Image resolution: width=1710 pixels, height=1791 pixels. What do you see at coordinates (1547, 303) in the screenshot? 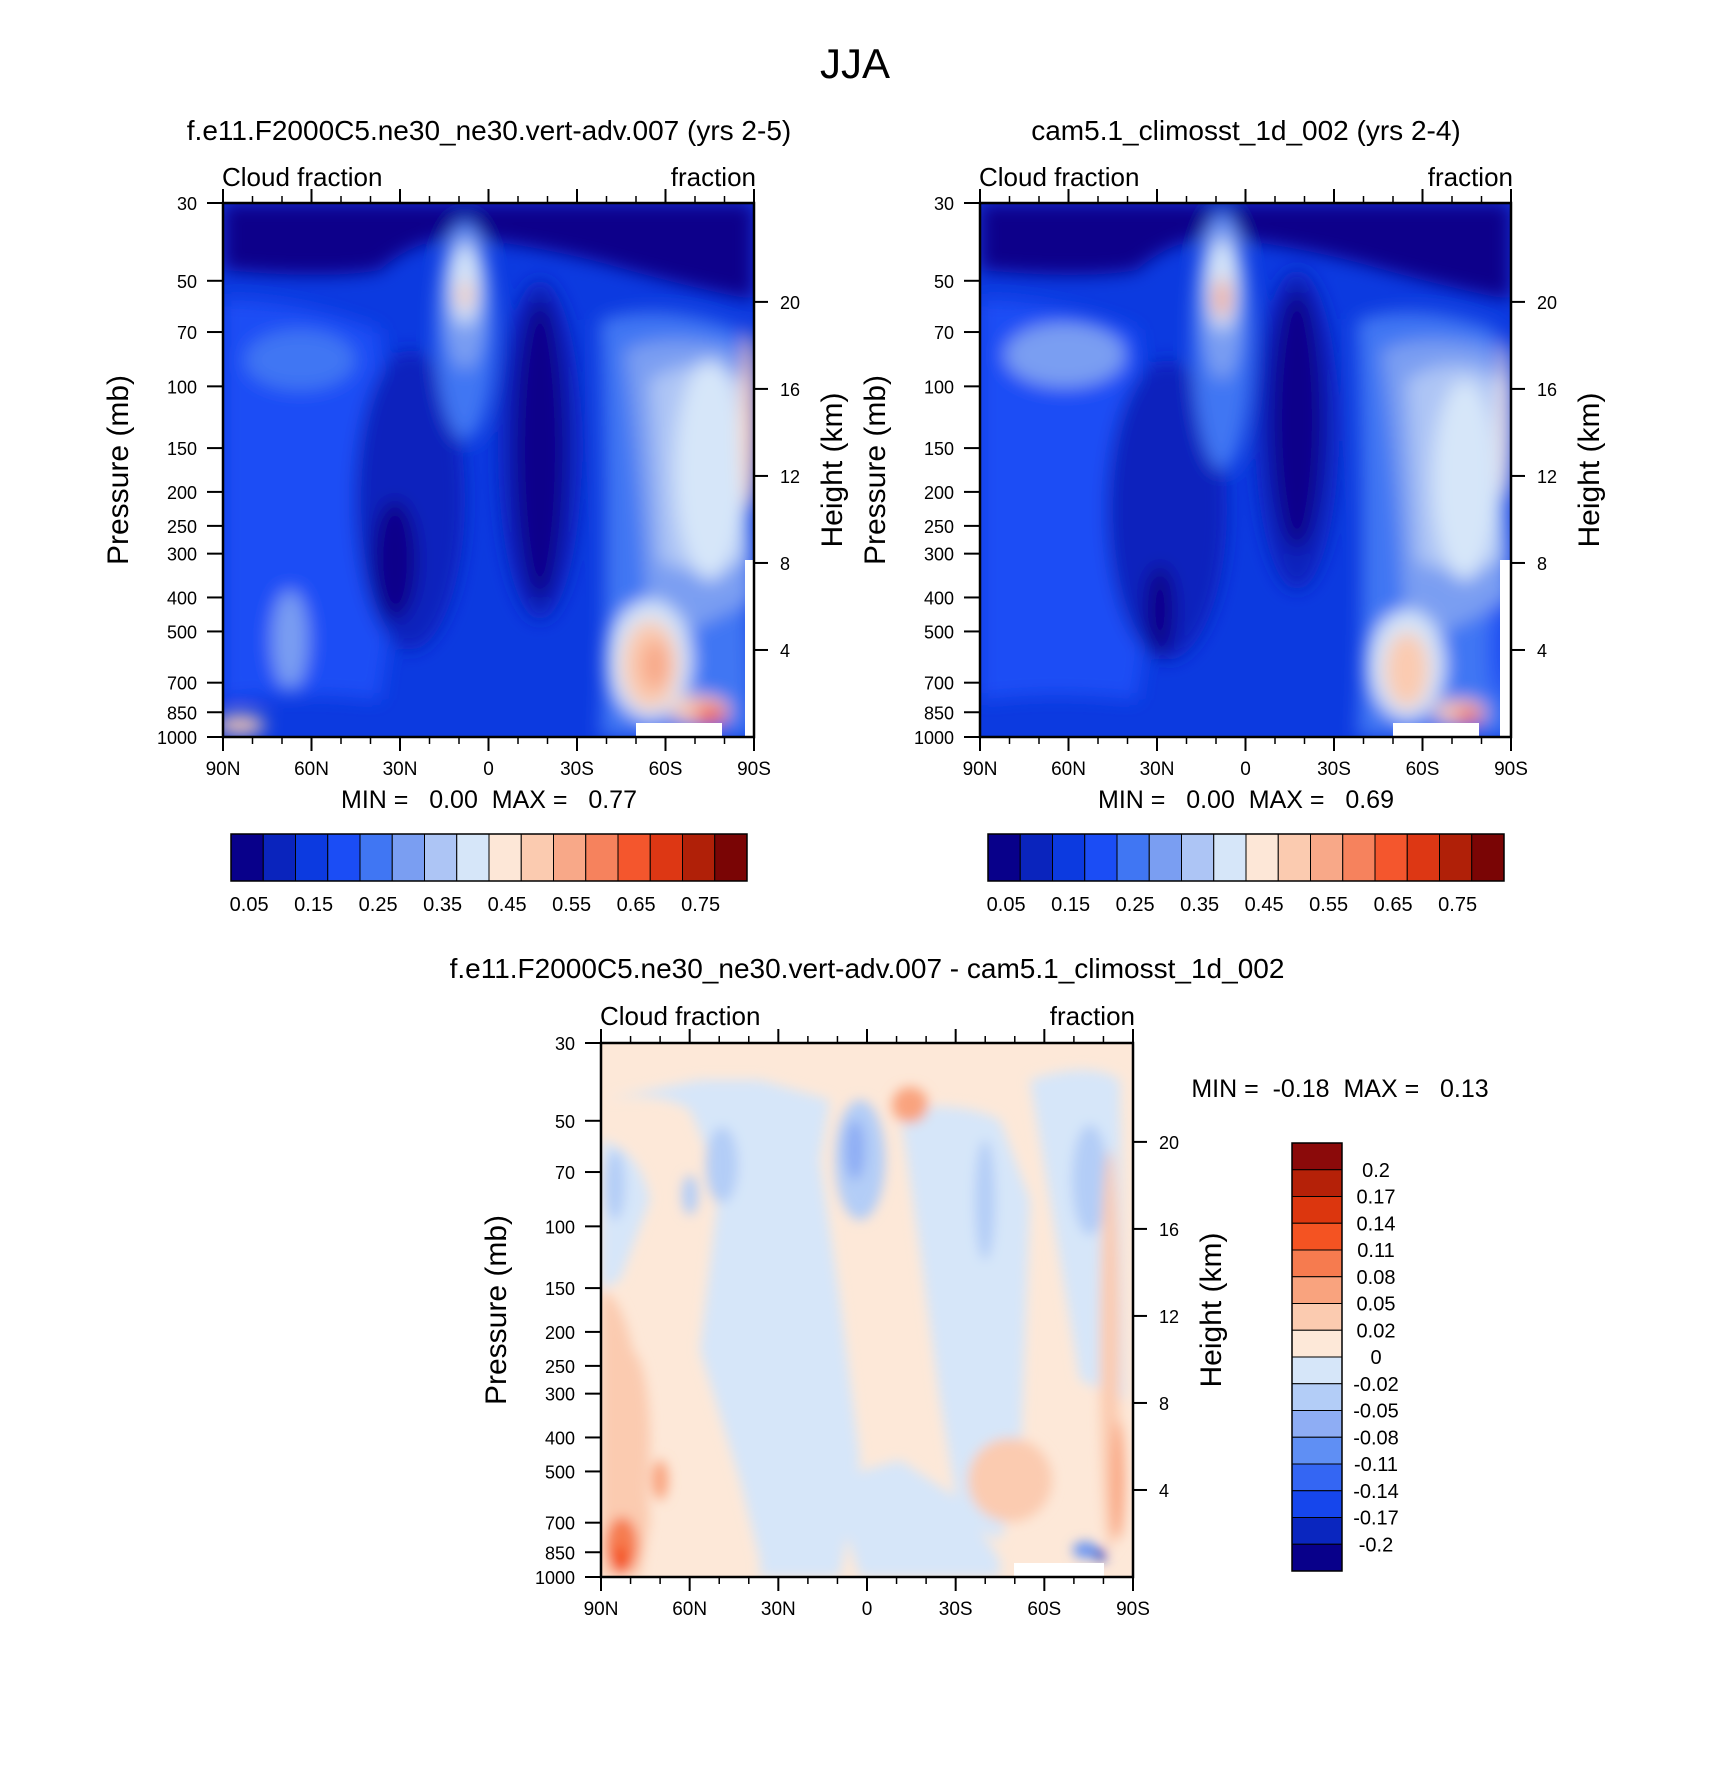
I see `height-tick-label: 20` at bounding box center [1547, 303].